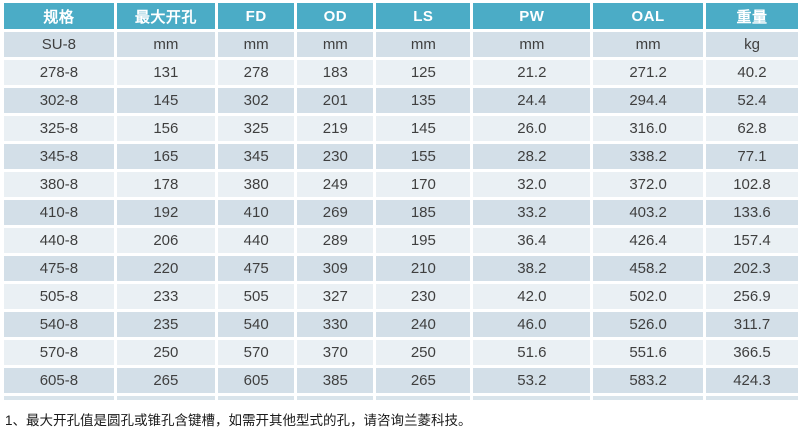 This screenshot has width=809, height=442. Describe the element at coordinates (165, 100) in the screenshot. I see `data-cell: 145` at that location.